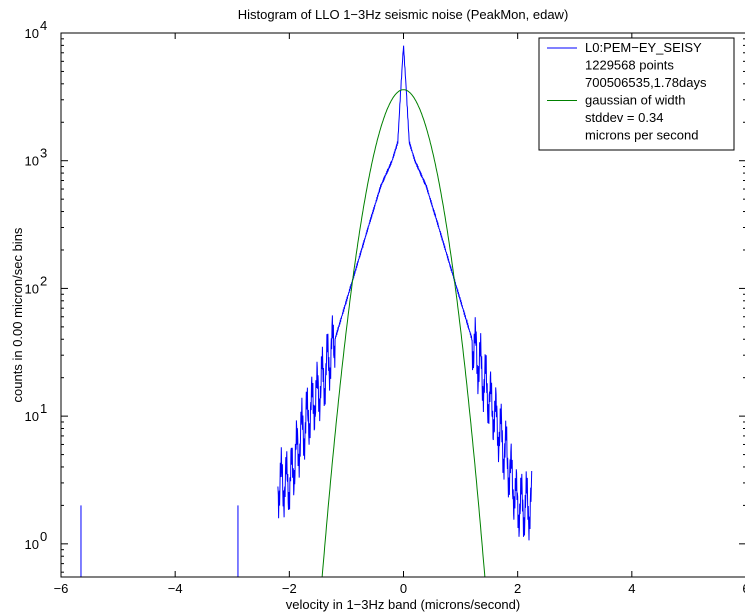 Image resolution: width=745 pixels, height=615 pixels. Describe the element at coordinates (403, 604) in the screenshot. I see `x-axis-label: velocity in 1−3Hz band (microns/second)` at that location.